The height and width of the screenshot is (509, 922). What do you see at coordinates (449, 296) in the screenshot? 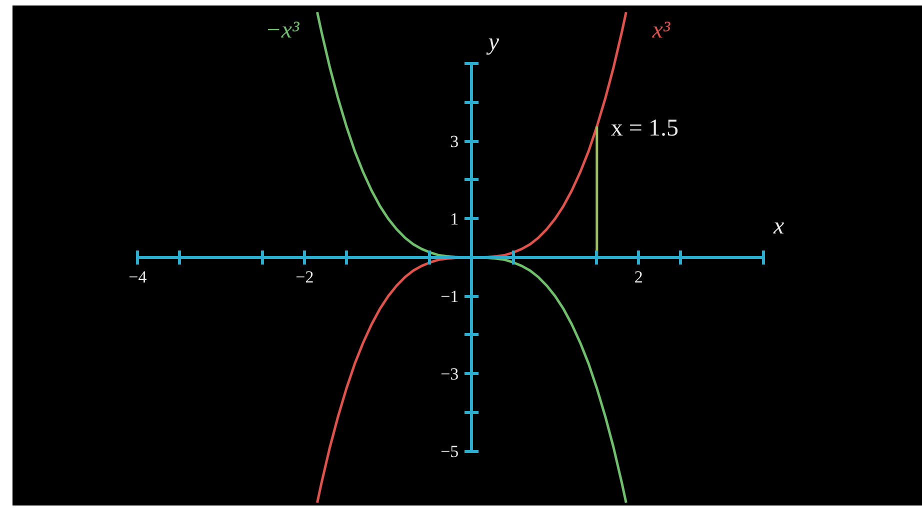
I see `y-tick-label: −1` at bounding box center [449, 296].